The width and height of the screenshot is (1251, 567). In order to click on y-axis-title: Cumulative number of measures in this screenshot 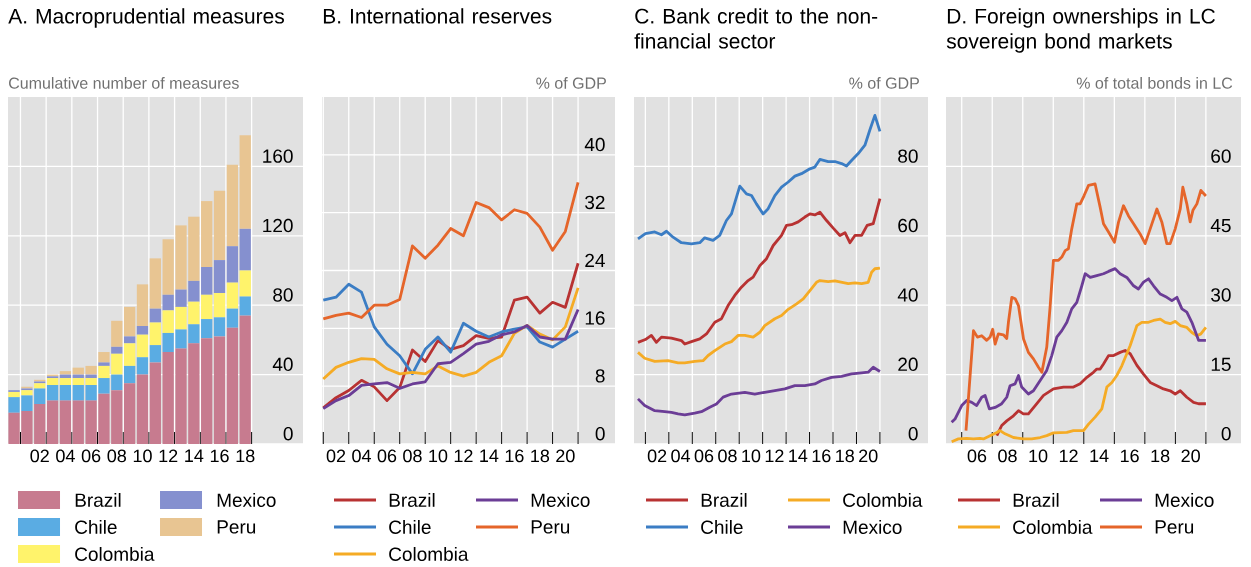, I will do `click(124, 83)`.